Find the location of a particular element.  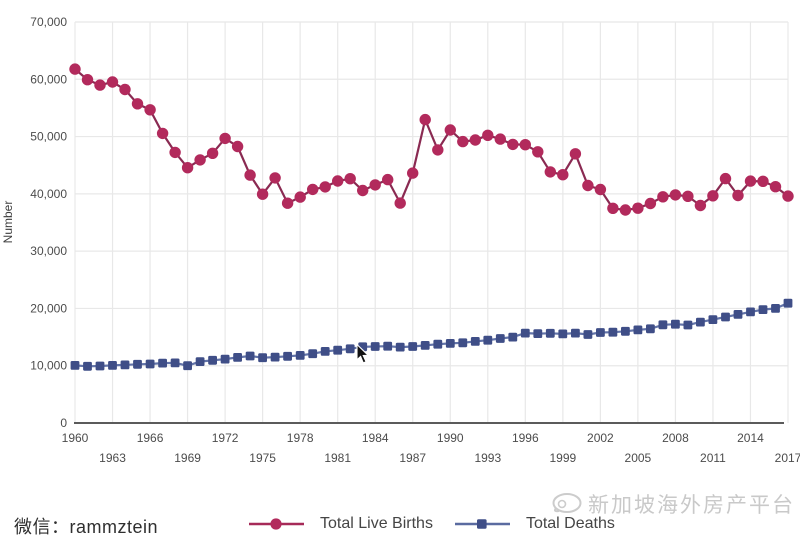

bubble-logo-icon is located at coordinates (567, 503).